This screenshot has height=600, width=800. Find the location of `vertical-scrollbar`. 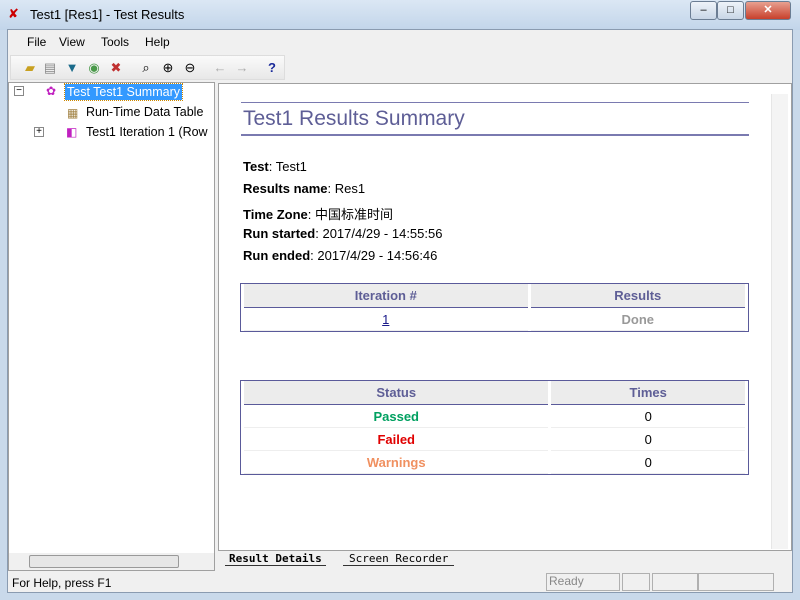

vertical-scrollbar is located at coordinates (779, 321).